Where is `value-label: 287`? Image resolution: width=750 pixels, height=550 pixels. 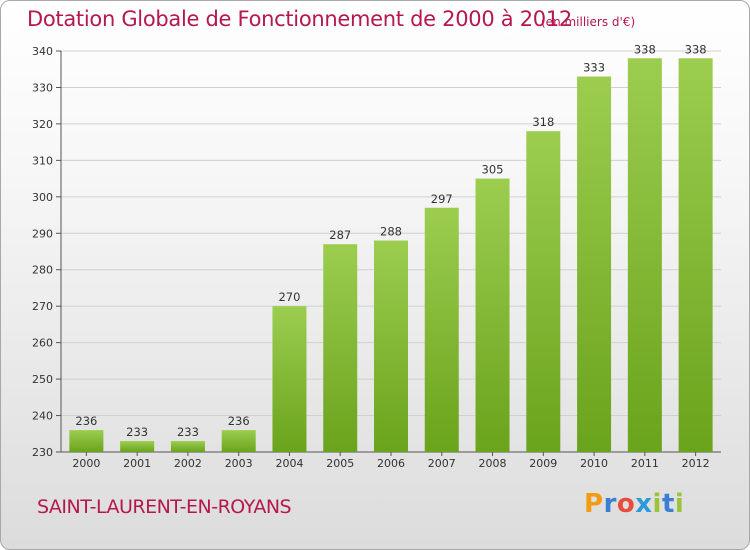 value-label: 287 is located at coordinates (340, 235).